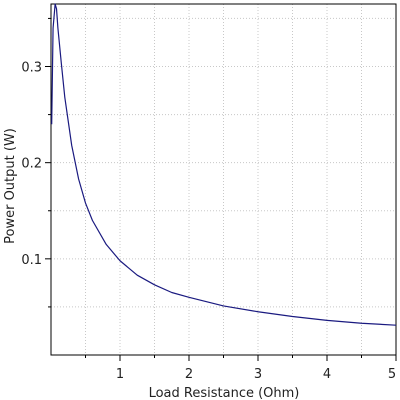  I want to click on y-tick-label: 0.2, so click(31, 164).